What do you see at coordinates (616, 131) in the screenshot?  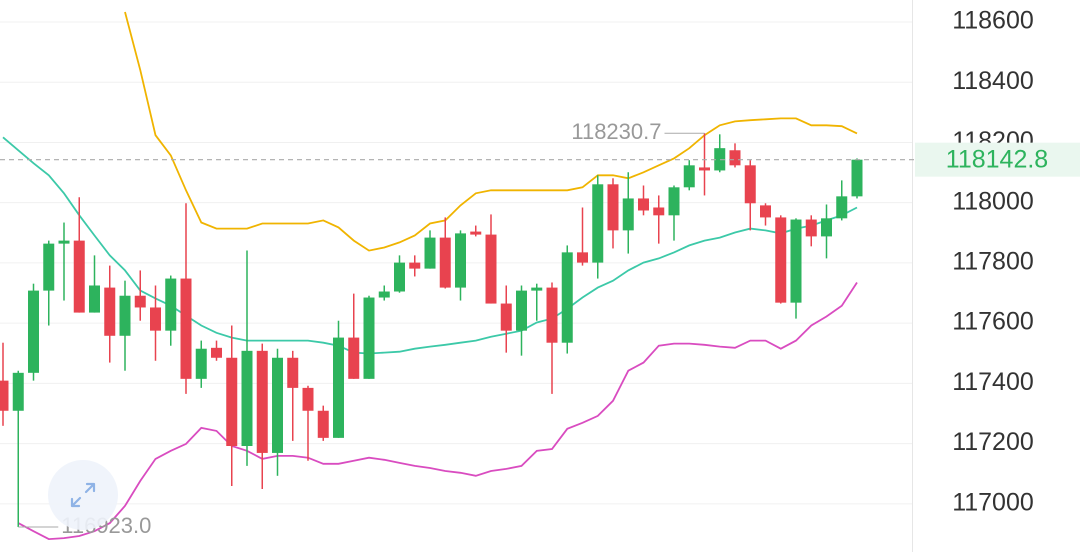 I see `high-label: 118230.7` at bounding box center [616, 131].